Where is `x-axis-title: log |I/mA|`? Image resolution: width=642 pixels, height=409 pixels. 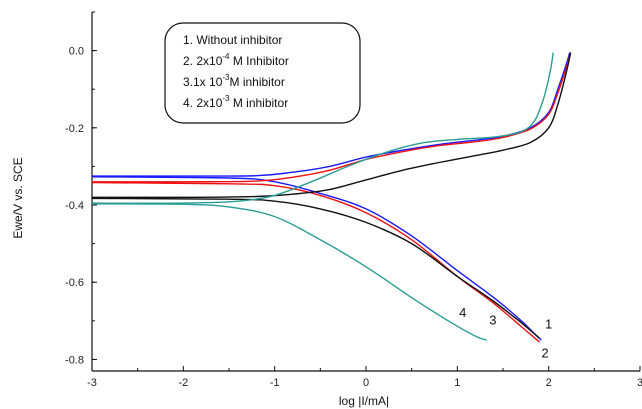 x-axis-title: log |I/mA| is located at coordinates (364, 401).